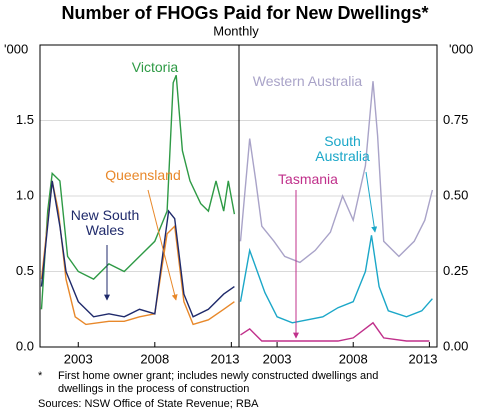 The image size is (491, 420). Describe the element at coordinates (105, 222) in the screenshot. I see `series-label: New South Wales` at that location.